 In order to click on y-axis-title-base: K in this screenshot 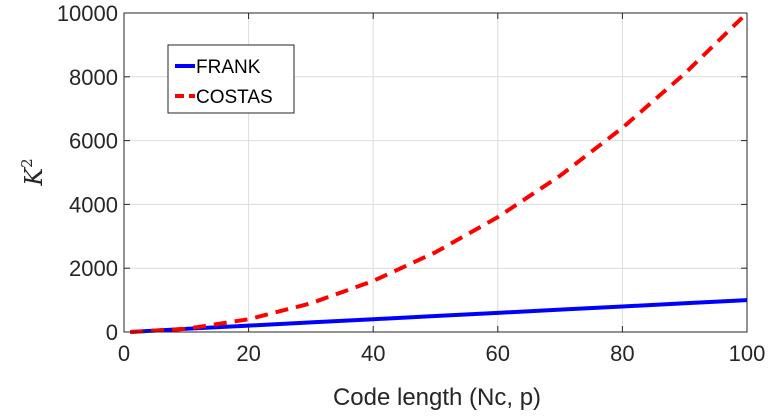, I will do `click(34, 176)`.